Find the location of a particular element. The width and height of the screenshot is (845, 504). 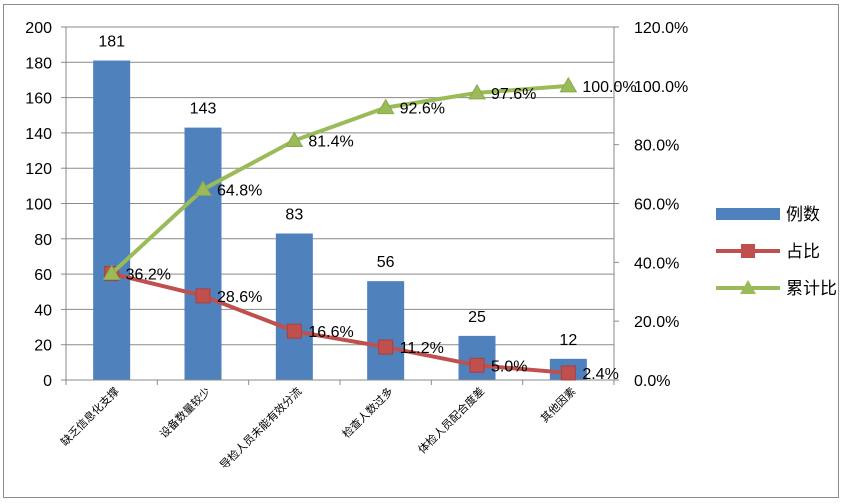

line-value-label: 2.4% is located at coordinates (600, 374).